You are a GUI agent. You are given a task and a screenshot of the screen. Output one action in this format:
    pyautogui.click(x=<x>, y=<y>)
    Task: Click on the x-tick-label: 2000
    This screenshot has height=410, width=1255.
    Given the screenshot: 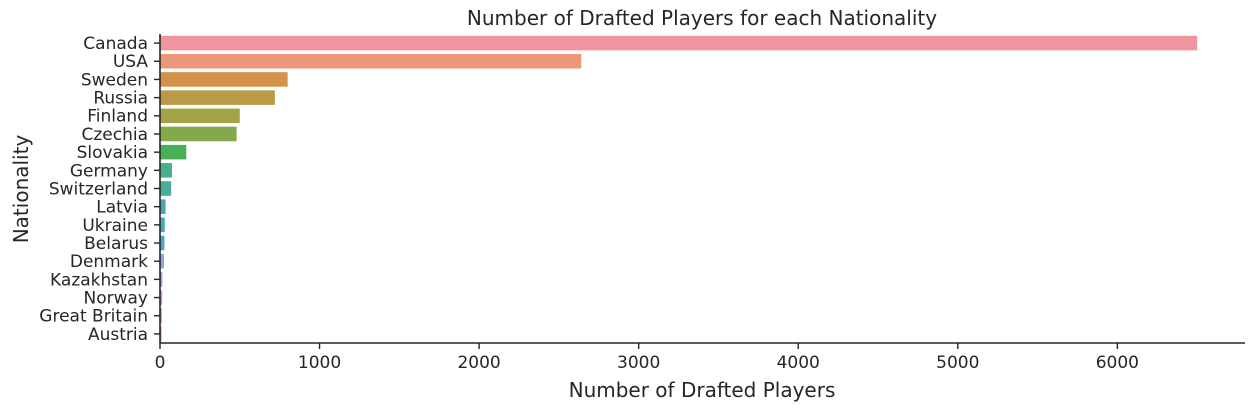 What is the action you would take?
    pyautogui.click(x=478, y=363)
    